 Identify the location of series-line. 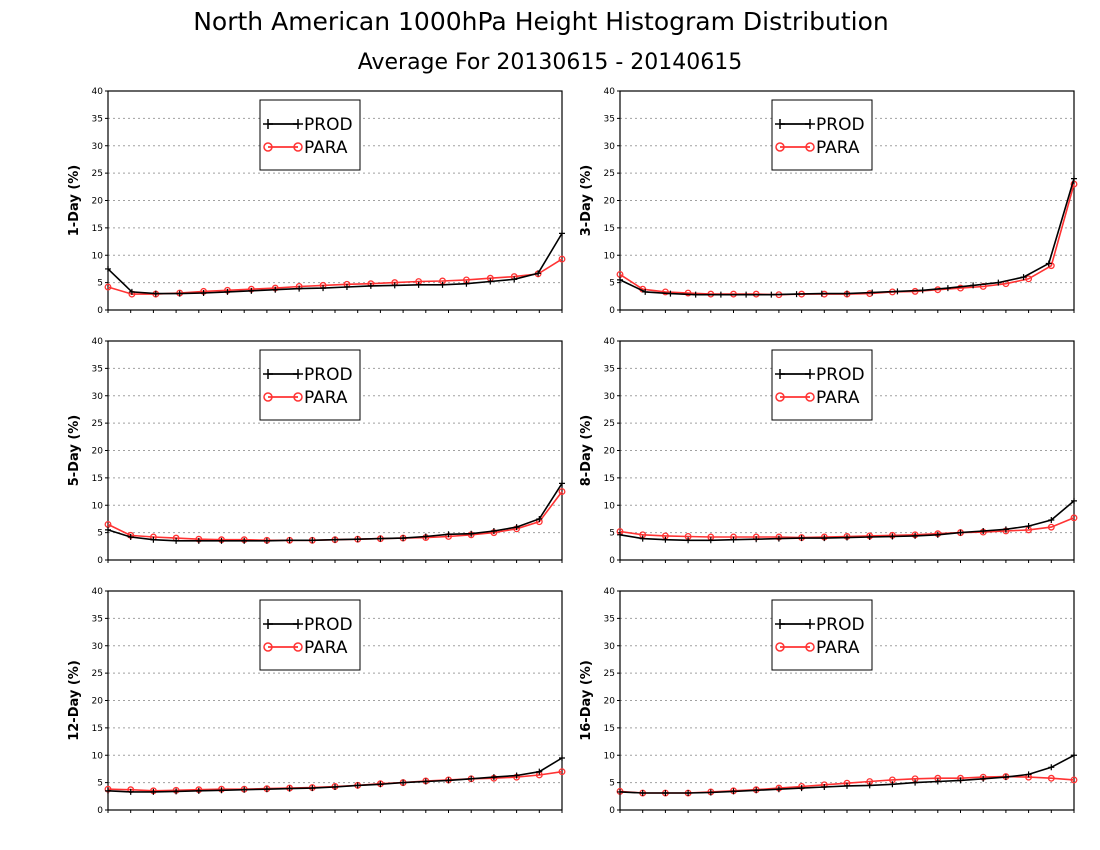
(335, 276).